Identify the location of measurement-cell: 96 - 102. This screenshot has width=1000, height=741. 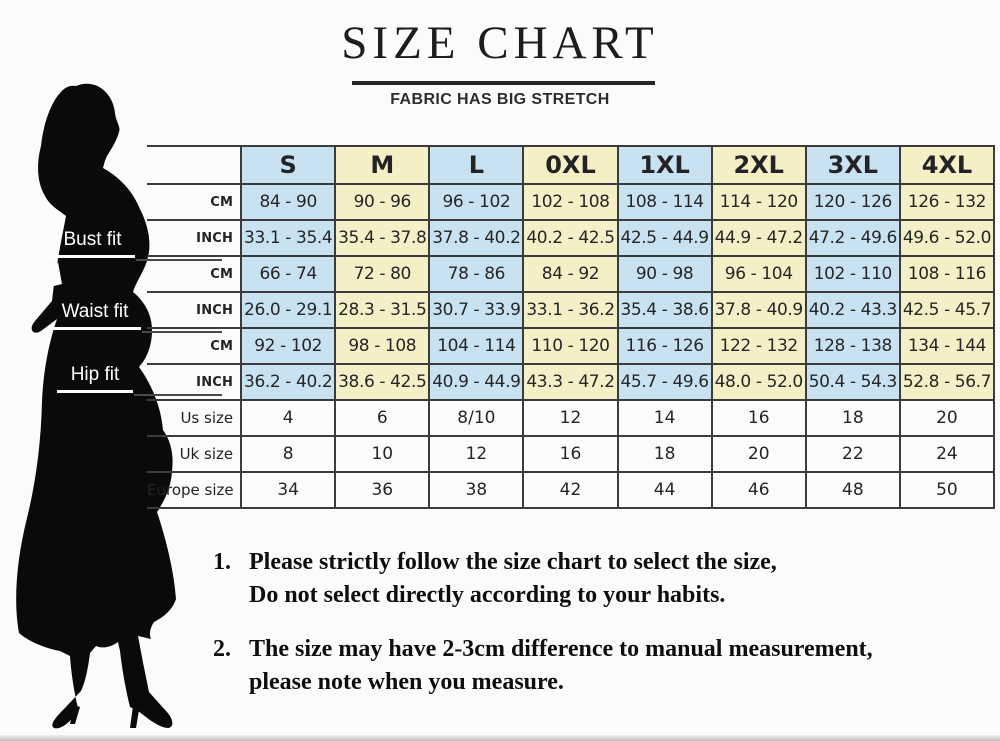
(476, 202).